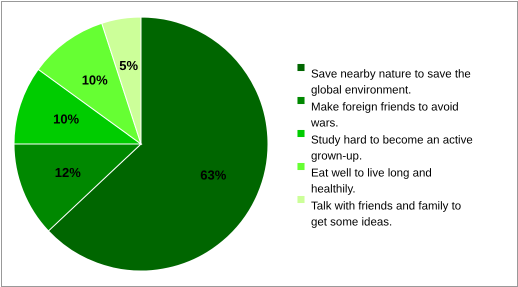  Describe the element at coordinates (129, 66) in the screenshot. I see `data-label: 5%` at that location.